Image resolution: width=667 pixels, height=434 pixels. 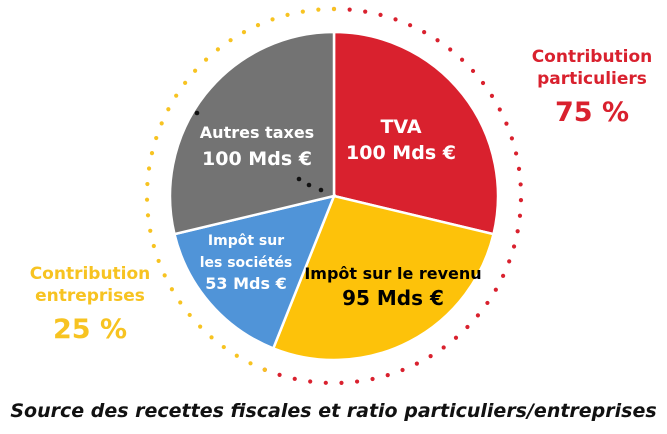 I want to click on slice-value-label: 53 Mds €, so click(x=245, y=283).